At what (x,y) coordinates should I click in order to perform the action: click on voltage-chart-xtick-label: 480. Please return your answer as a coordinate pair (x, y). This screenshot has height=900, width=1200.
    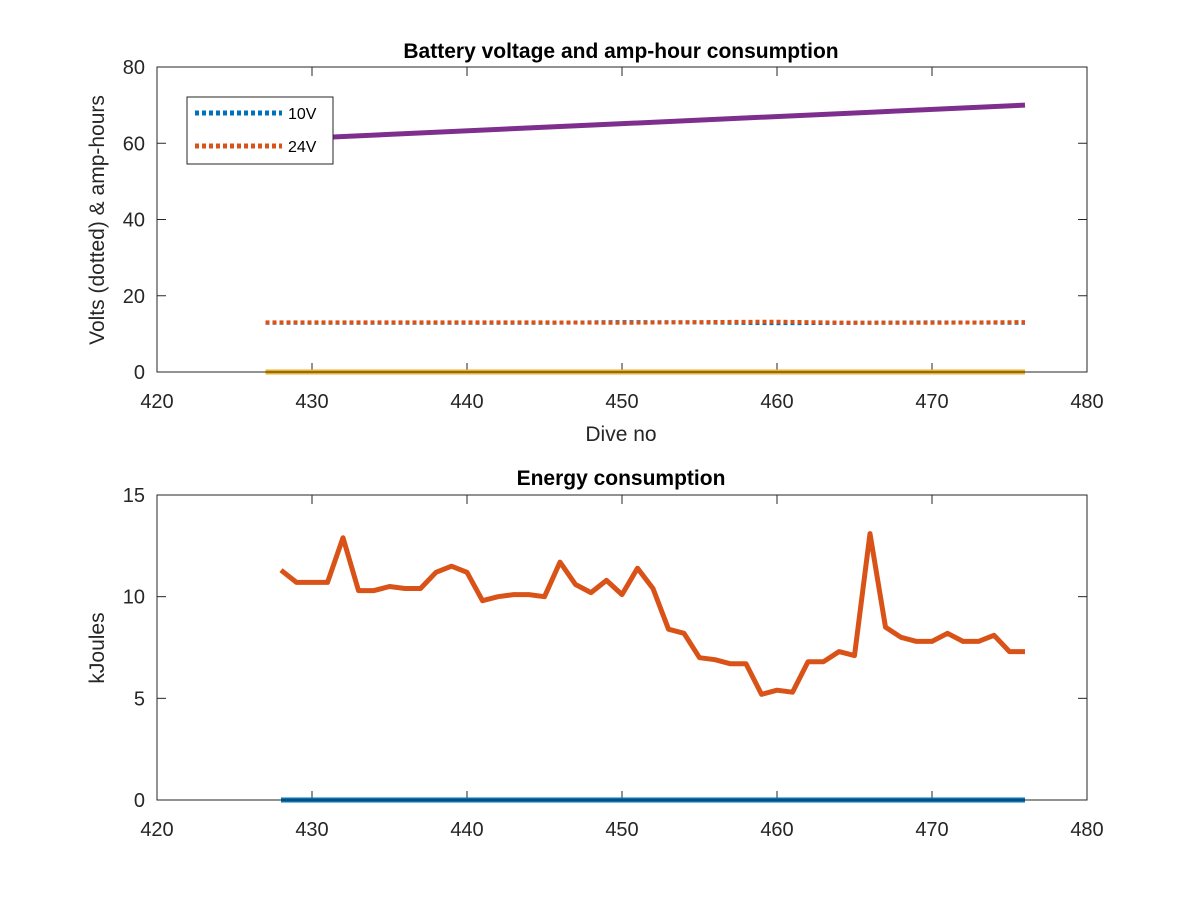
    Looking at the image, I should click on (1086, 402).